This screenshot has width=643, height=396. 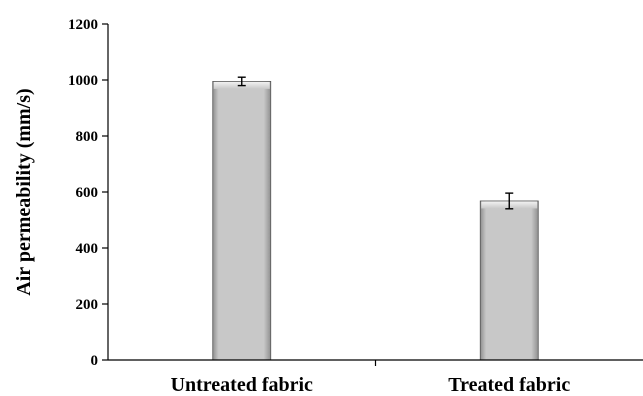 I want to click on y-tick-label: 400, so click(x=87, y=249).